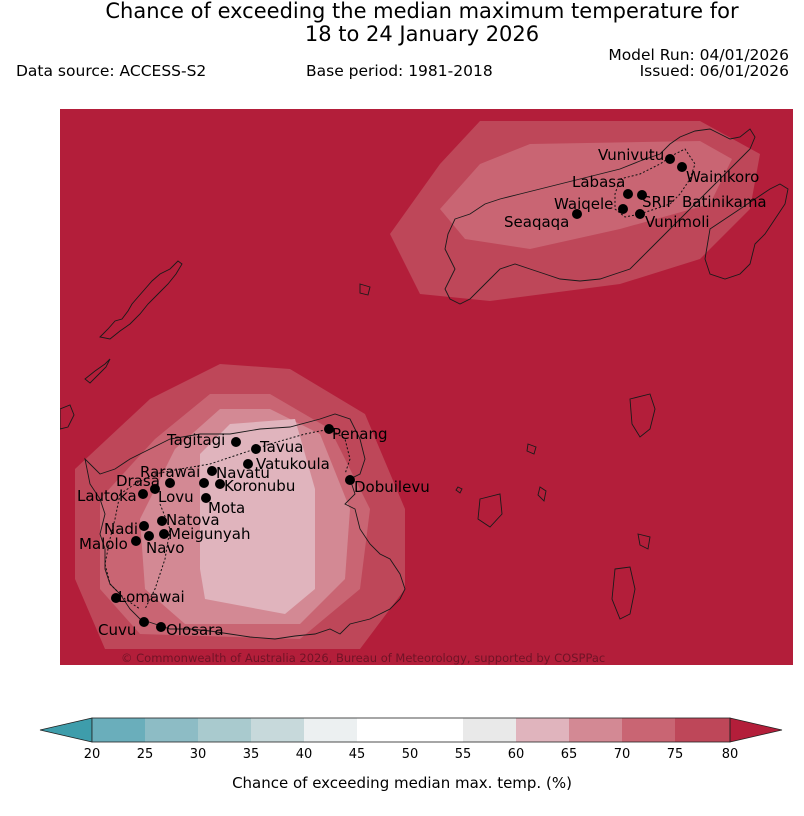  I want to click on marker-waiqele: Waiqele, so click(591, 204).